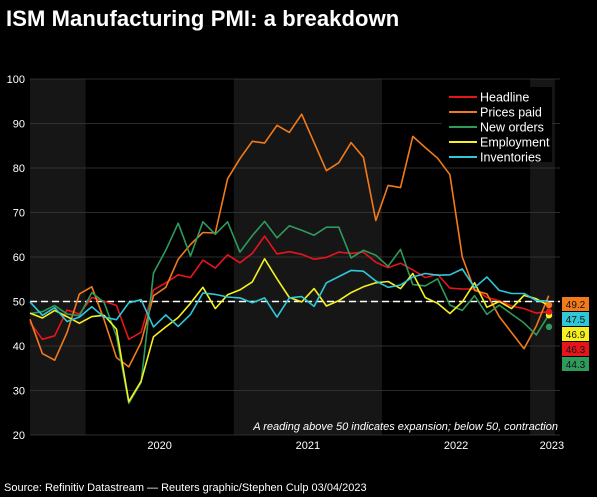  What do you see at coordinates (512, 128) in the screenshot?
I see `legend-label: New orders` at bounding box center [512, 128].